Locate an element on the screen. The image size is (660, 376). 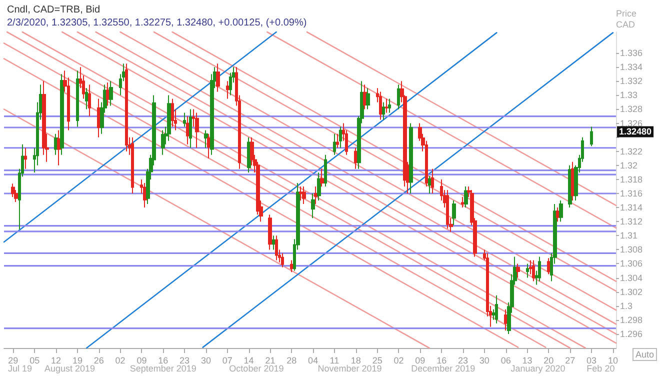
x-tick-label: 03 is located at coordinates (591, 361).